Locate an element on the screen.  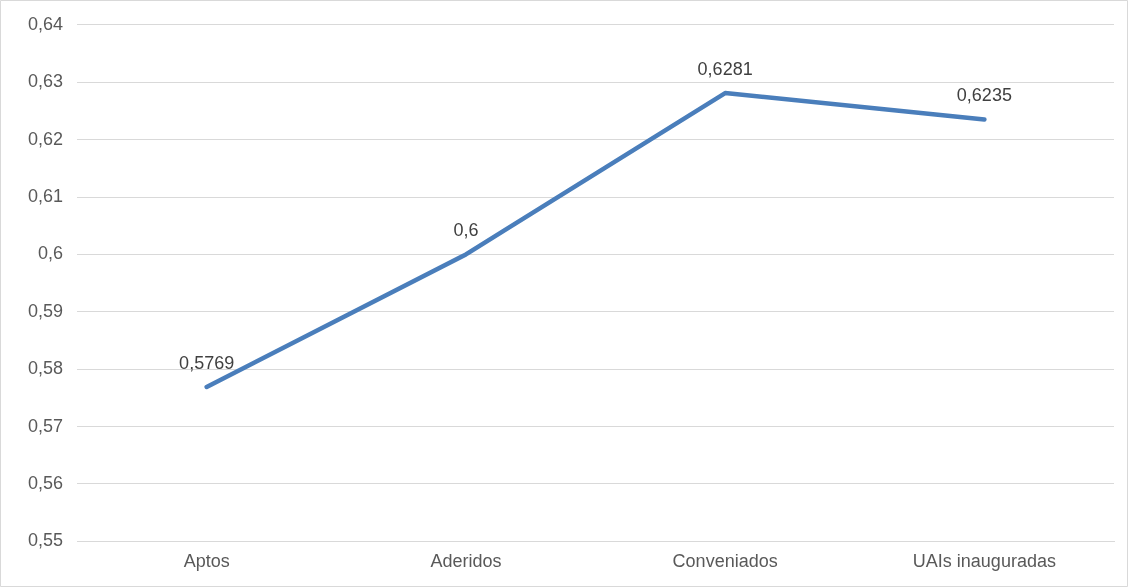
y-tick-label: 0,64 is located at coordinates (45, 23).